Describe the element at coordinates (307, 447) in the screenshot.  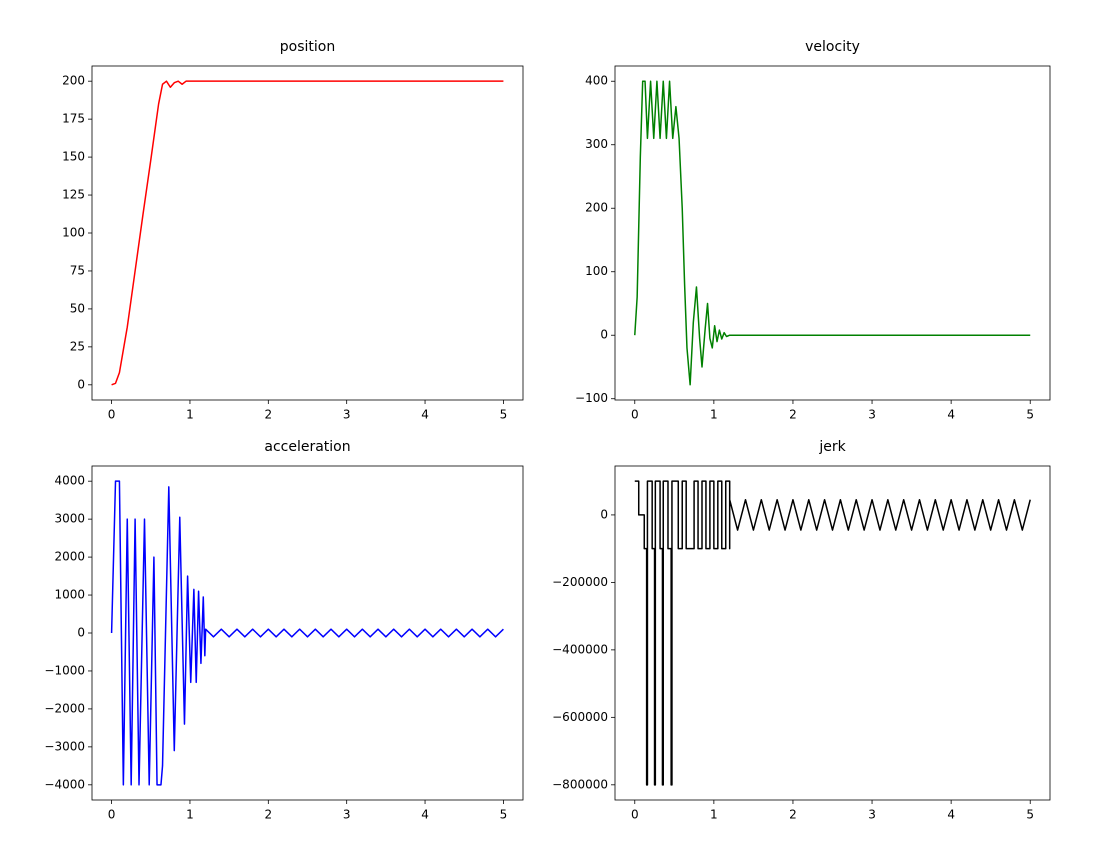
I see `subplot-title: acceleration` at that location.